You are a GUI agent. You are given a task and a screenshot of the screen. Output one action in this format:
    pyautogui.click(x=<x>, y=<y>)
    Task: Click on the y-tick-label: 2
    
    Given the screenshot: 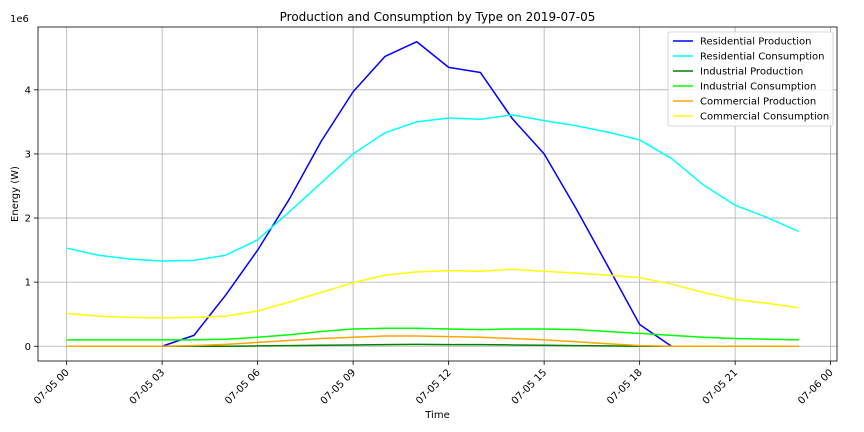 What is the action you would take?
    pyautogui.click(x=28, y=219)
    